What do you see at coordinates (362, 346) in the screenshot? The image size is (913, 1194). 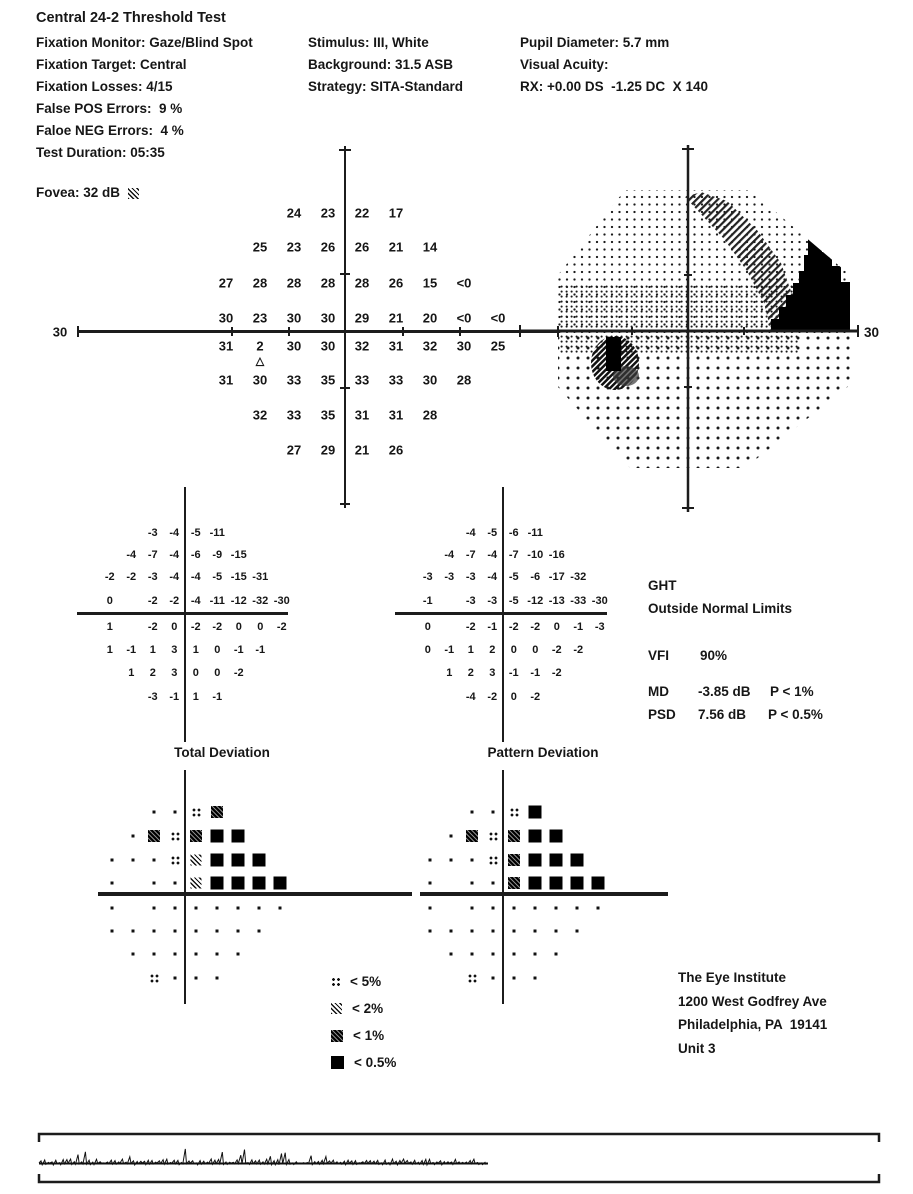 I see `value-cell: 32` at bounding box center [362, 346].